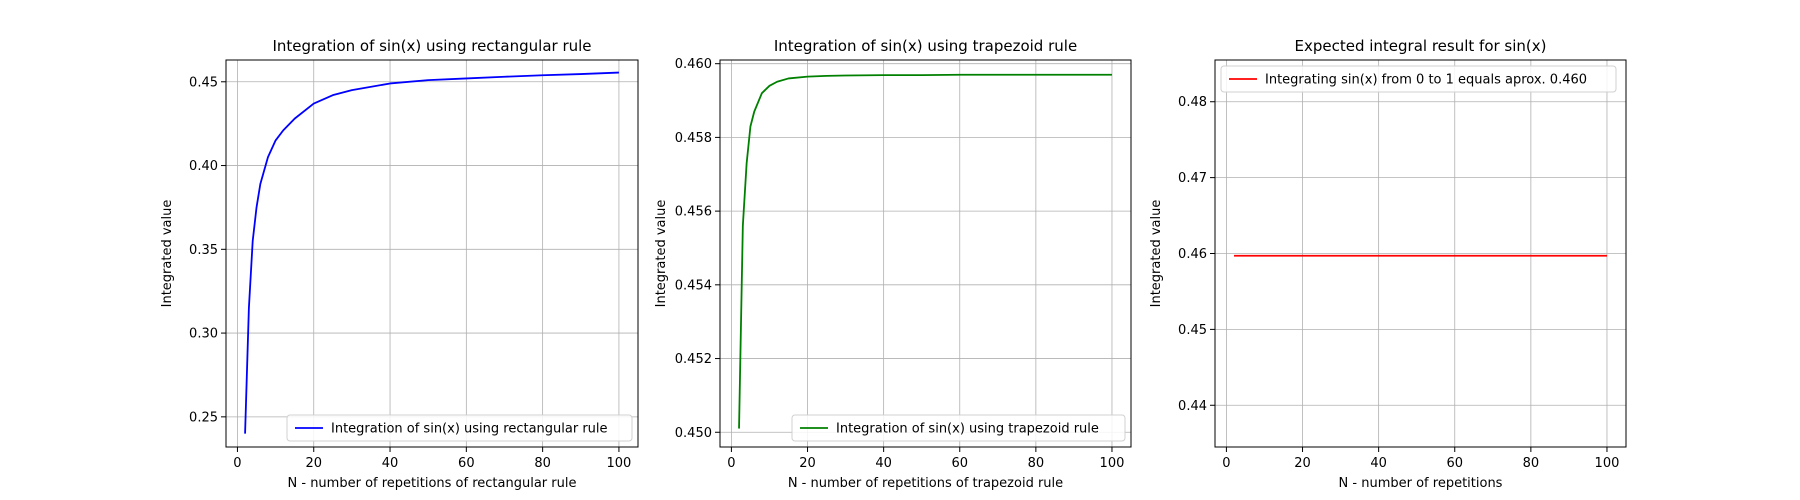 The width and height of the screenshot is (1800, 500). What do you see at coordinates (203, 334) in the screenshot?
I see `y-tick-label: 0.30` at bounding box center [203, 334].